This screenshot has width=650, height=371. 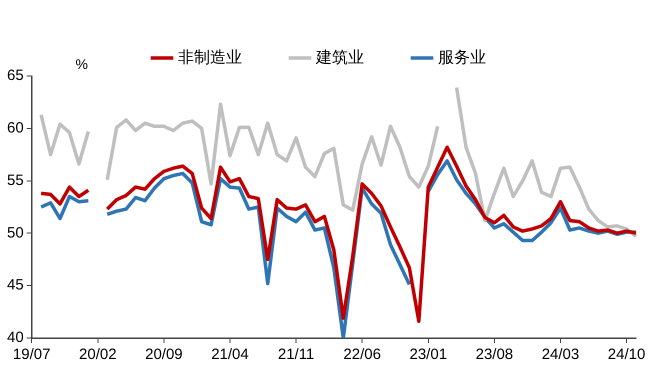 I want to click on y-tick-label: 40, so click(x=15, y=337).